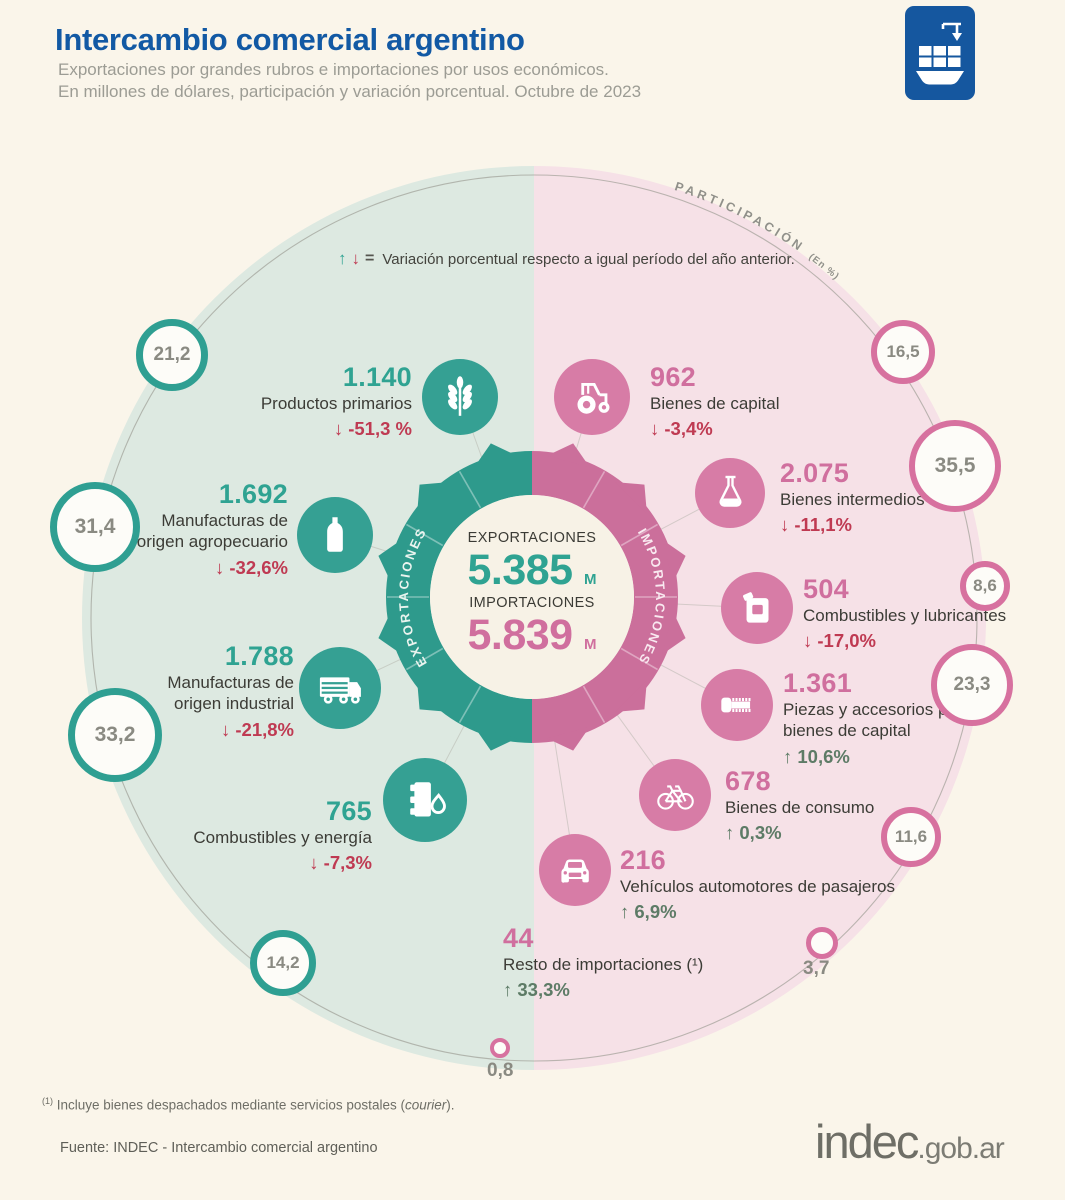 Image resolution: width=1065 pixels, height=1200 pixels. I want to click on page-title: Intercambio comercial argentino, so click(290, 39).